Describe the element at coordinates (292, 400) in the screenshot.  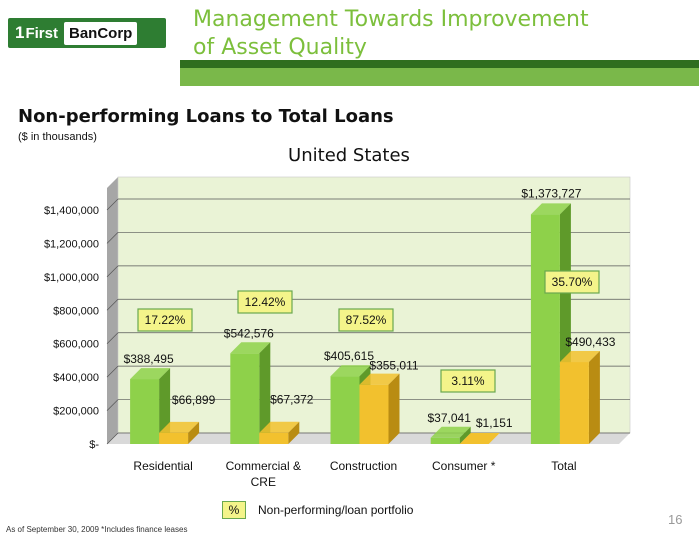
I see `data-label-yellow: $67,372` at that location.